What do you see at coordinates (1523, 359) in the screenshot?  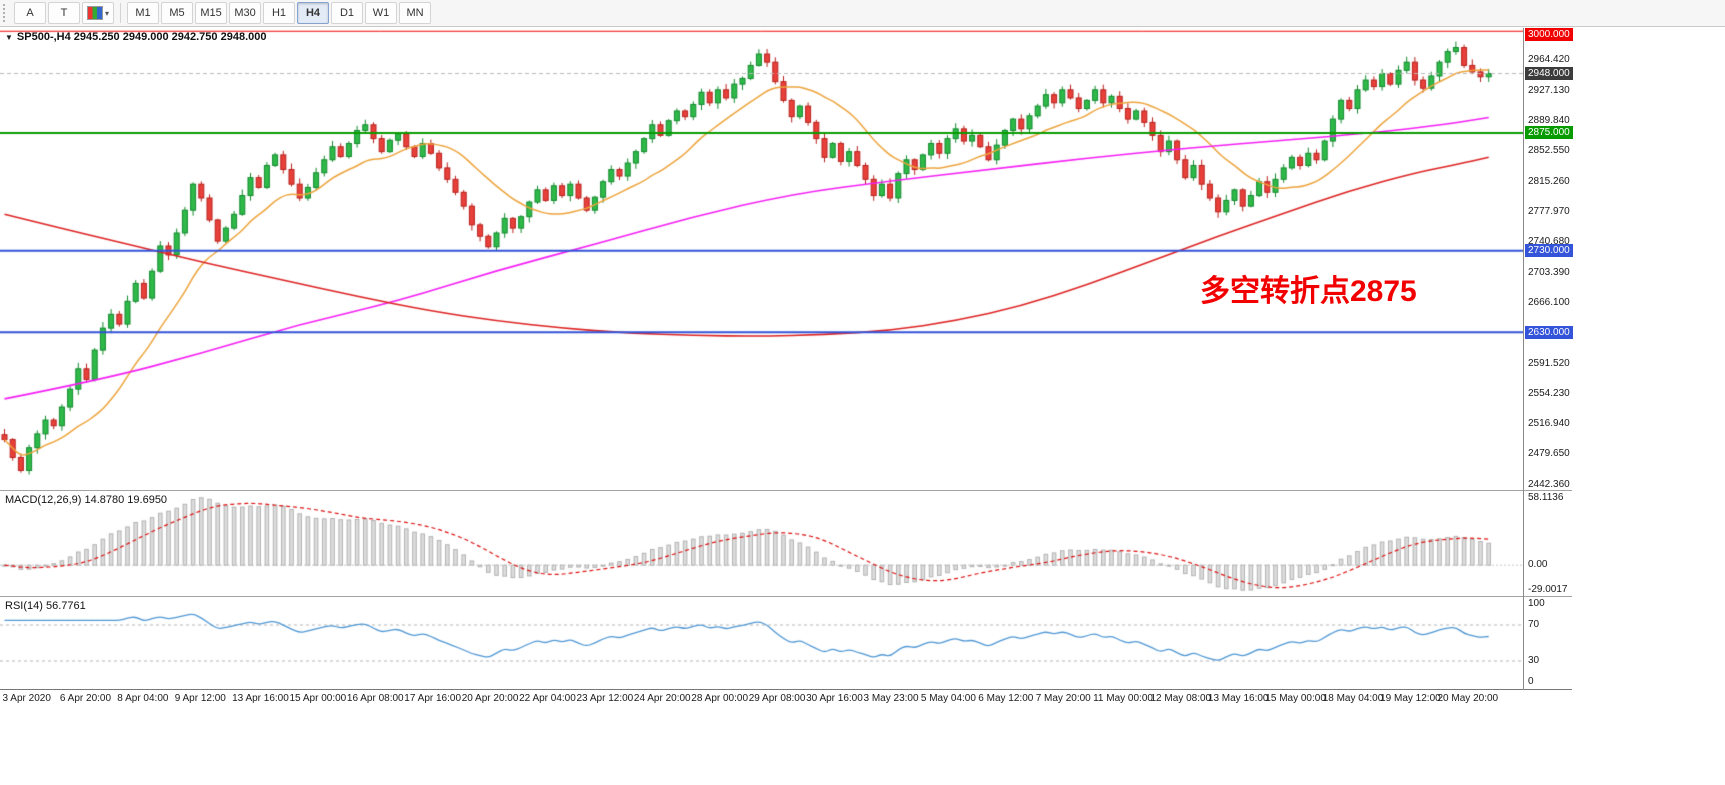 I see `price-axis-border` at bounding box center [1523, 359].